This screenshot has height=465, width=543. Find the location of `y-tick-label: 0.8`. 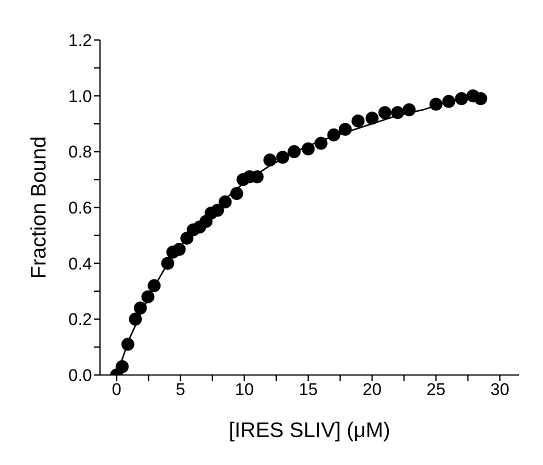

y-tick-label: 0.8 is located at coordinates (80, 152).